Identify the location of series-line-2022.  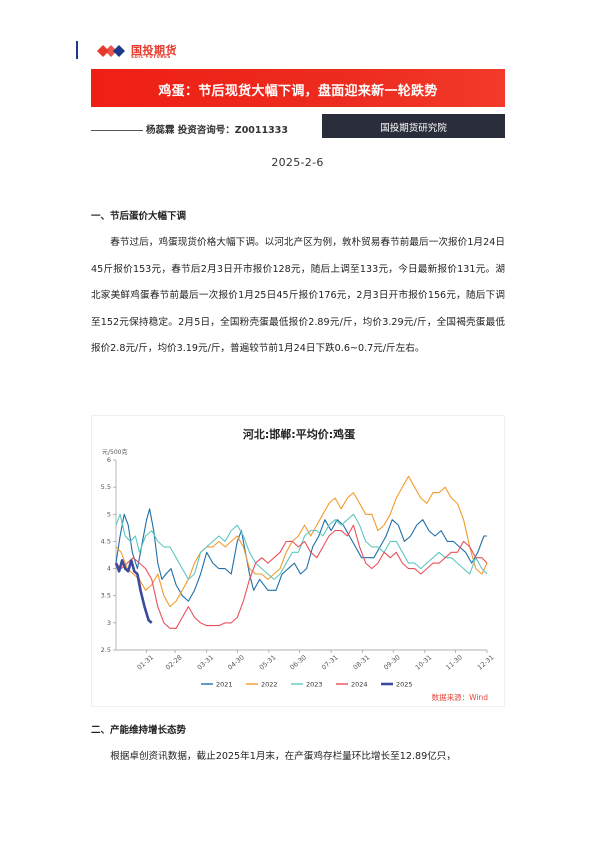
(301, 541).